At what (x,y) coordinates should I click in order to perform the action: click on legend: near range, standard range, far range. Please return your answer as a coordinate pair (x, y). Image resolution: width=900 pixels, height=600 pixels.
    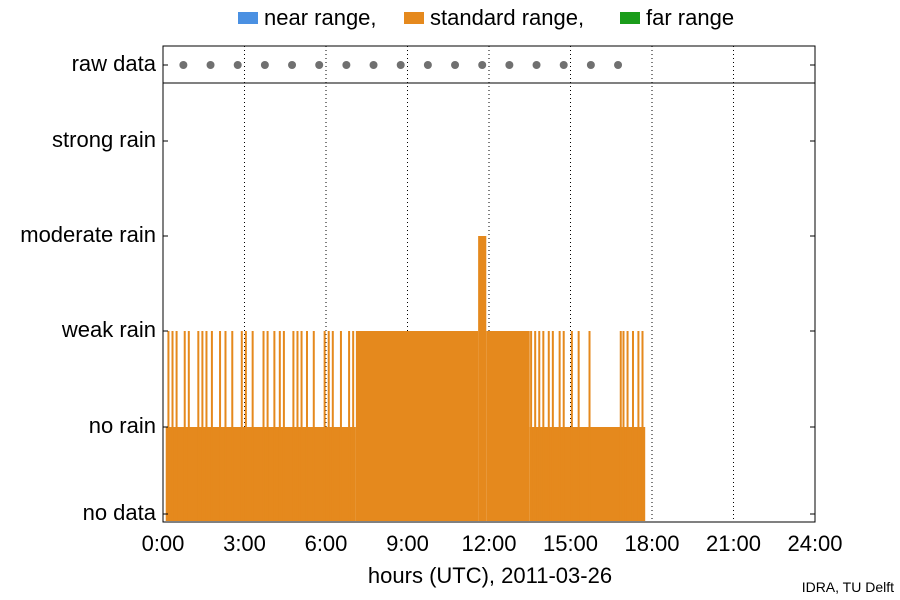
    Looking at the image, I should click on (486, 17).